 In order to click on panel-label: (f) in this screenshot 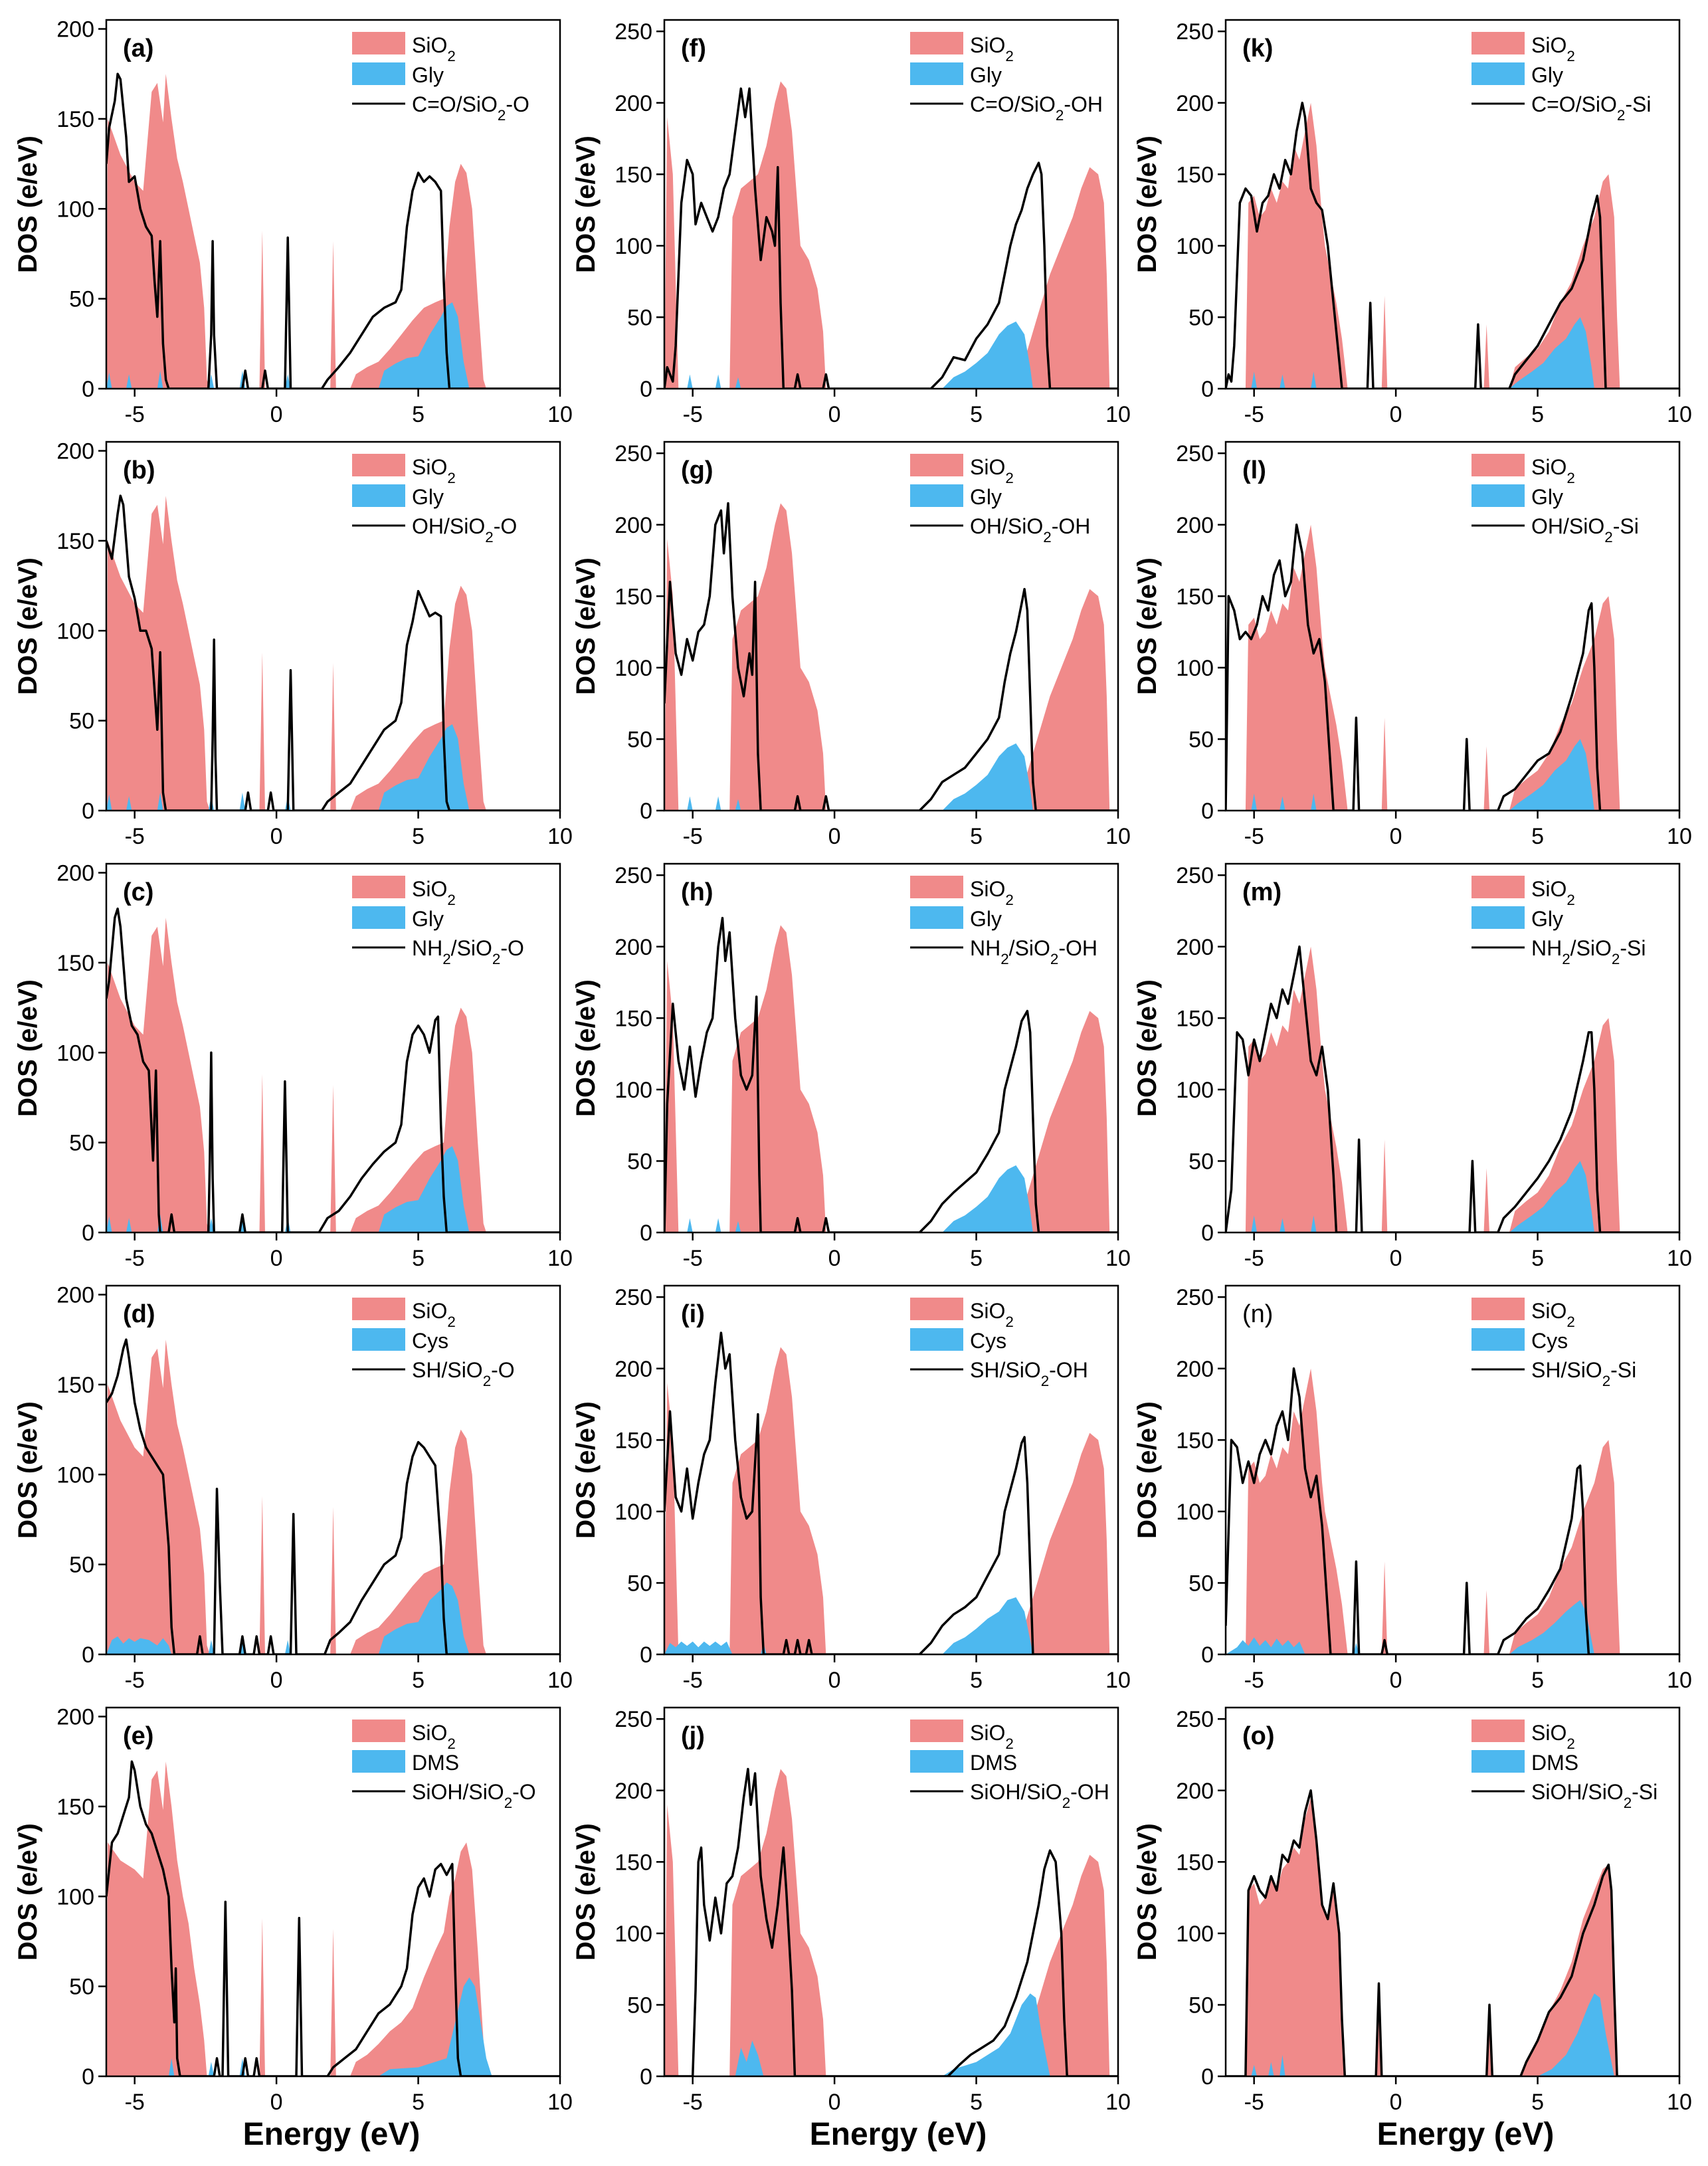, I will do `click(694, 48)`.